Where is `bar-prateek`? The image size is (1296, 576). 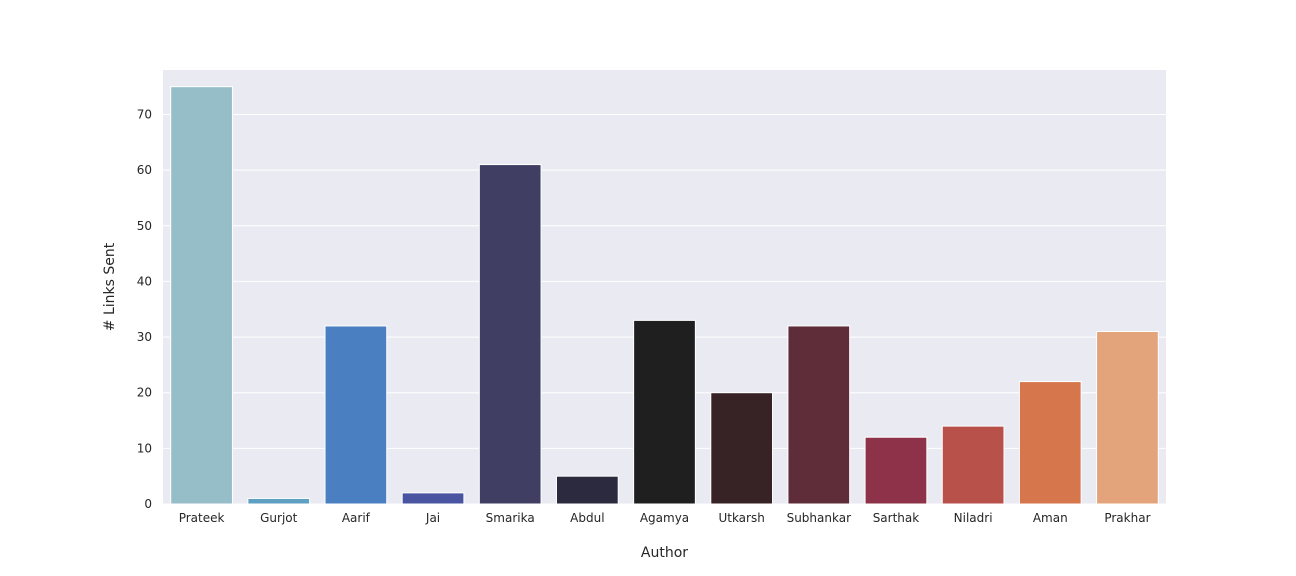
bar-prateek is located at coordinates (201, 295).